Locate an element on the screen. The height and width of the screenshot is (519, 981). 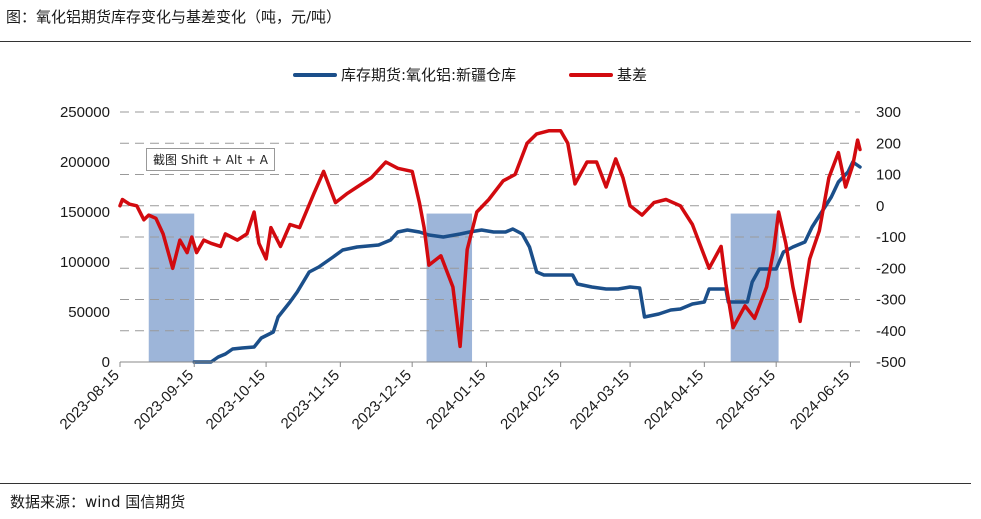
y-right-tick-label: -200 is located at coordinates (891, 268).